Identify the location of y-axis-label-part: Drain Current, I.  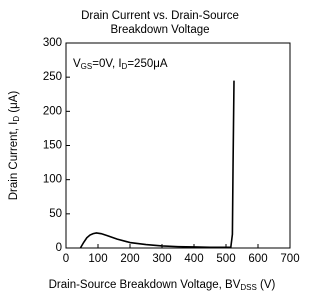
(14, 161).